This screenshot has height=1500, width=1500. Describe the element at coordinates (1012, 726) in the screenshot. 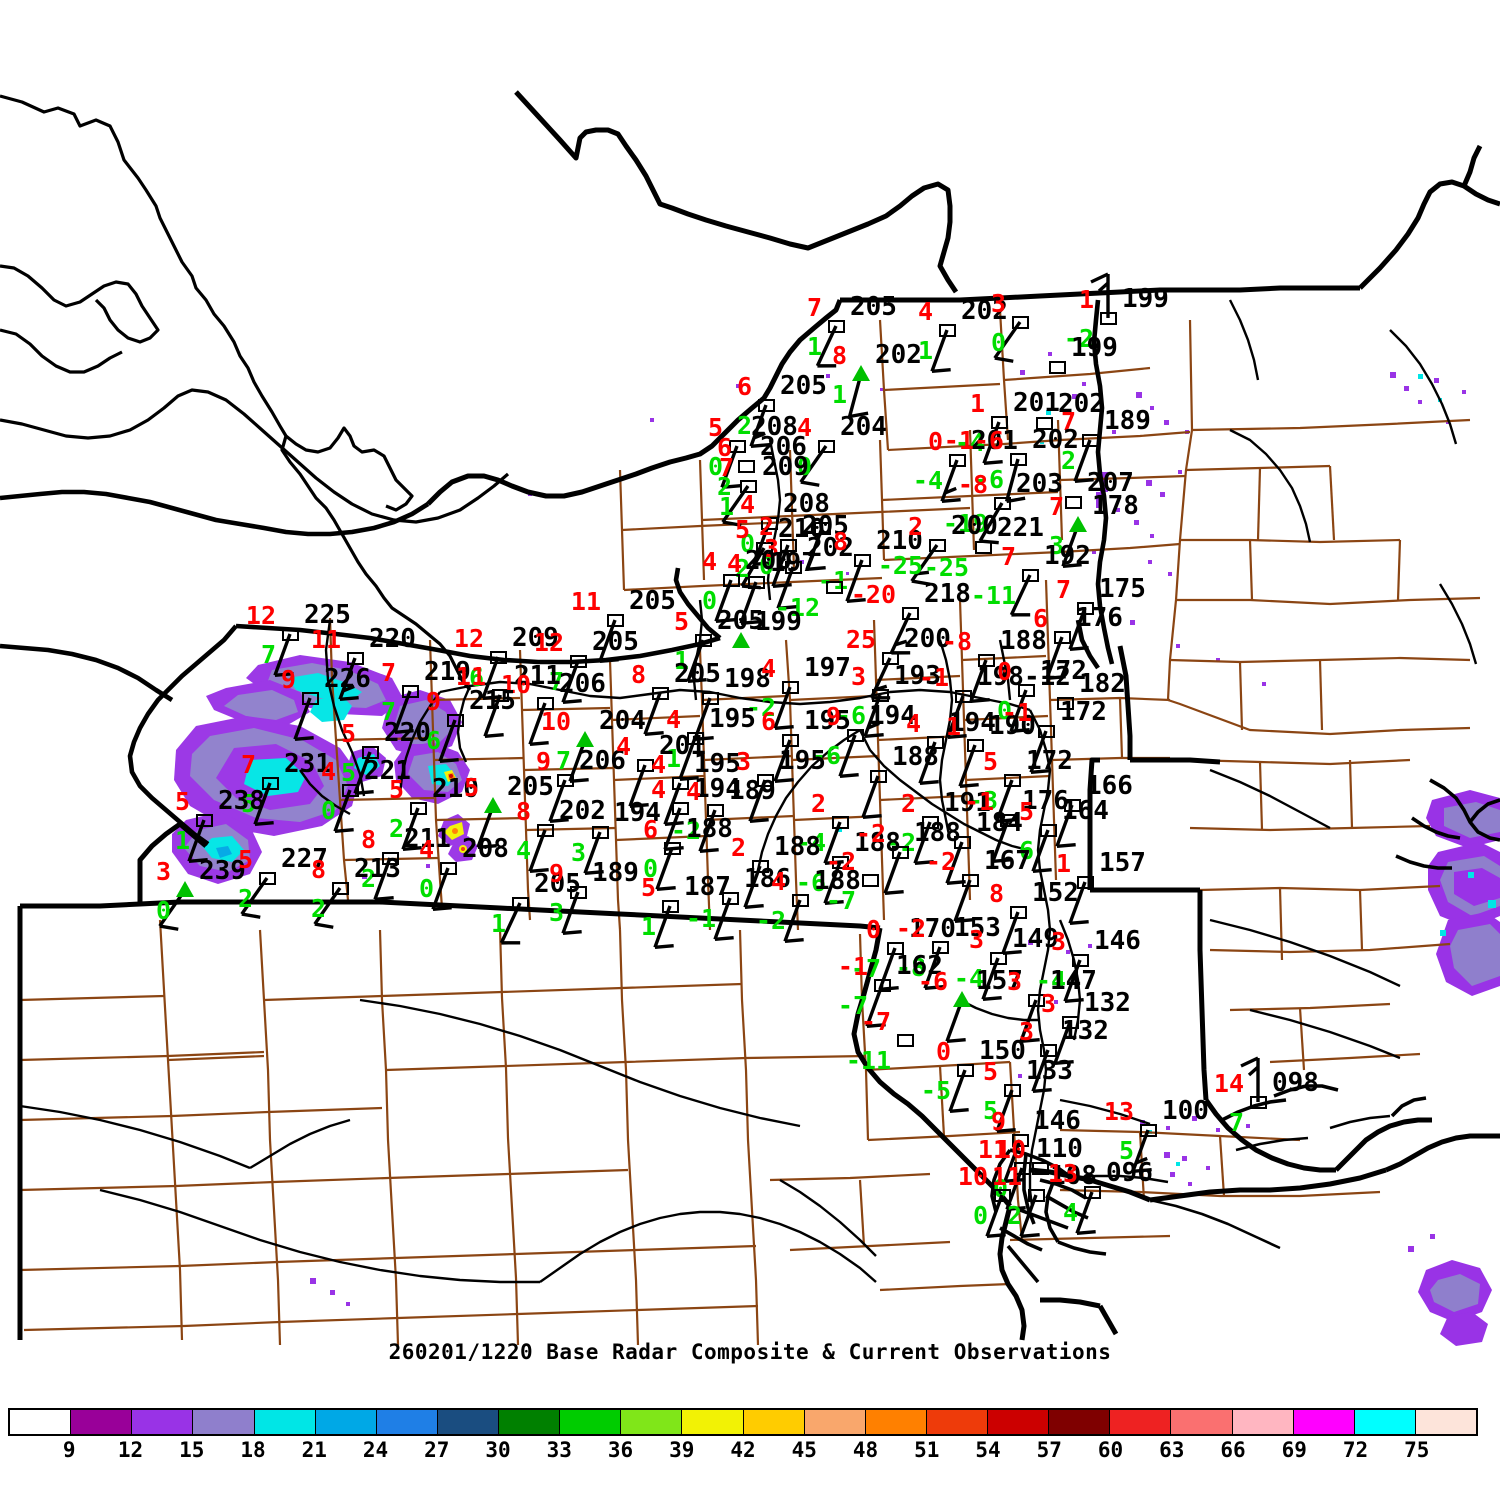

I see `station-pressure: 190` at that location.